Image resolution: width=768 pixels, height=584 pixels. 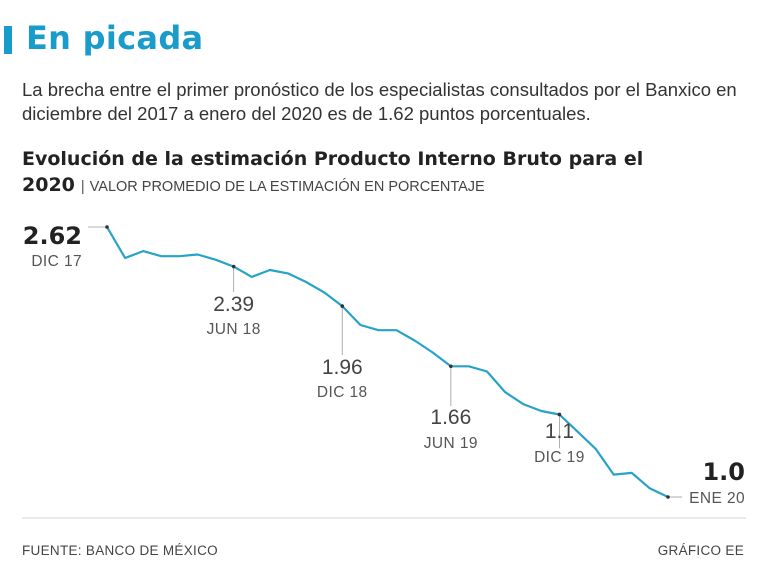 I want to click on value-label: 2.39, so click(x=233, y=304).